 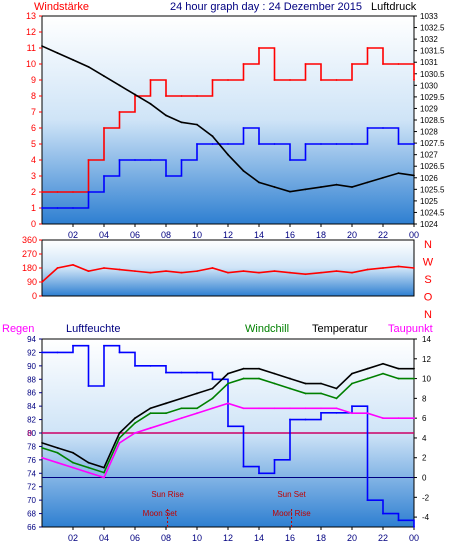 I want to click on pressure-y-tick-label: 1024, so click(x=429, y=224).